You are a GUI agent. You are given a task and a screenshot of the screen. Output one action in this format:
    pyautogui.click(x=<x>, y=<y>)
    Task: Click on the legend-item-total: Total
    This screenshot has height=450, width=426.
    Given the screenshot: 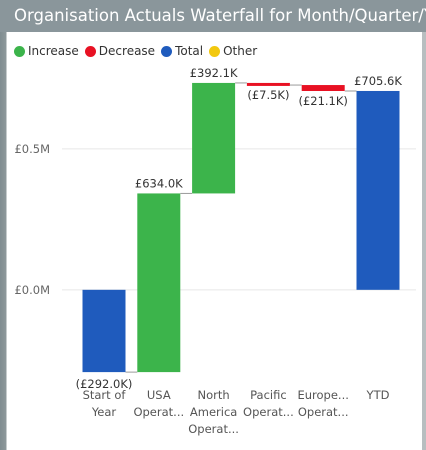 What is the action you would take?
    pyautogui.click(x=182, y=51)
    